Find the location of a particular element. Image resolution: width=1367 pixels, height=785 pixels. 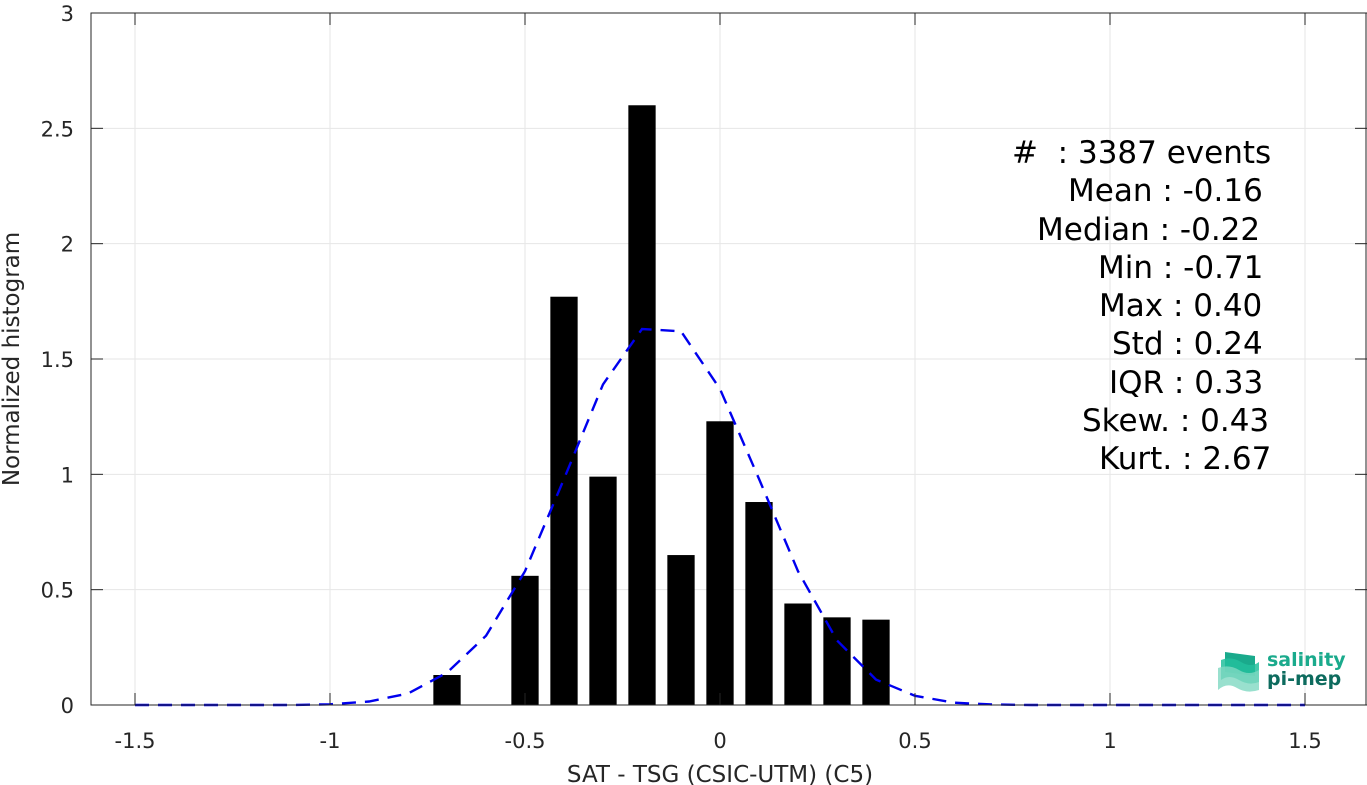

y-tick-label: 2 is located at coordinates (67, 245).